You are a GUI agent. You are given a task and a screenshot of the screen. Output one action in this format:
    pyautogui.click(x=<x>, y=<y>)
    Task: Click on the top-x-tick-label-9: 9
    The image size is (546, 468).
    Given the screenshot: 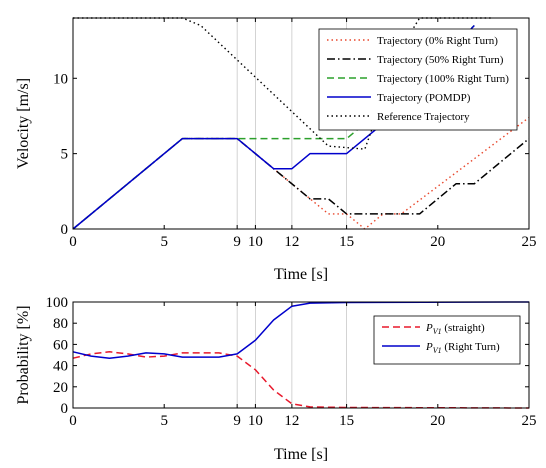 What is the action you would take?
    pyautogui.click(x=237, y=242)
    